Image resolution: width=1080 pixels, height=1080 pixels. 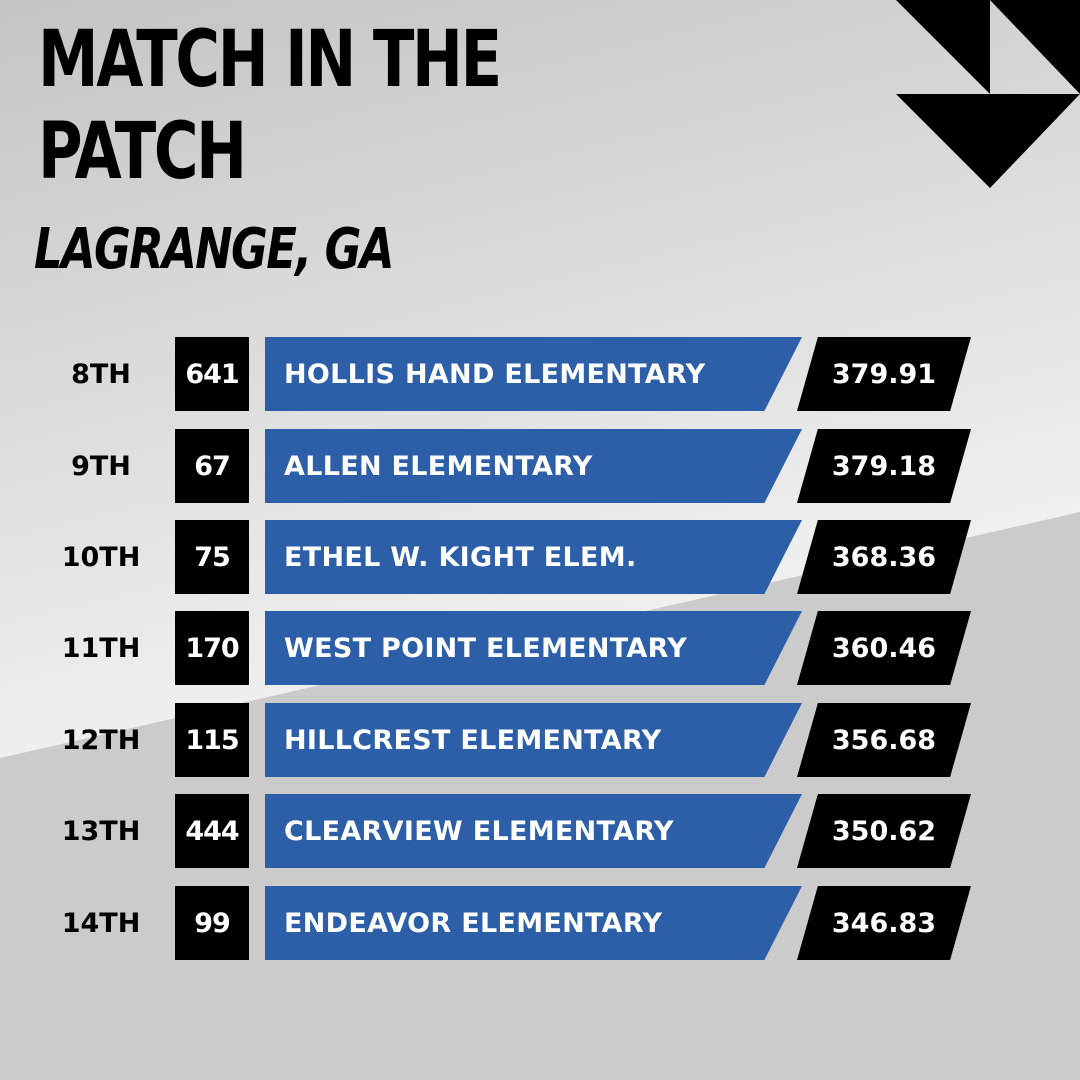 I want to click on location-subtitle: LAGRANGE, GA, so click(x=214, y=249).